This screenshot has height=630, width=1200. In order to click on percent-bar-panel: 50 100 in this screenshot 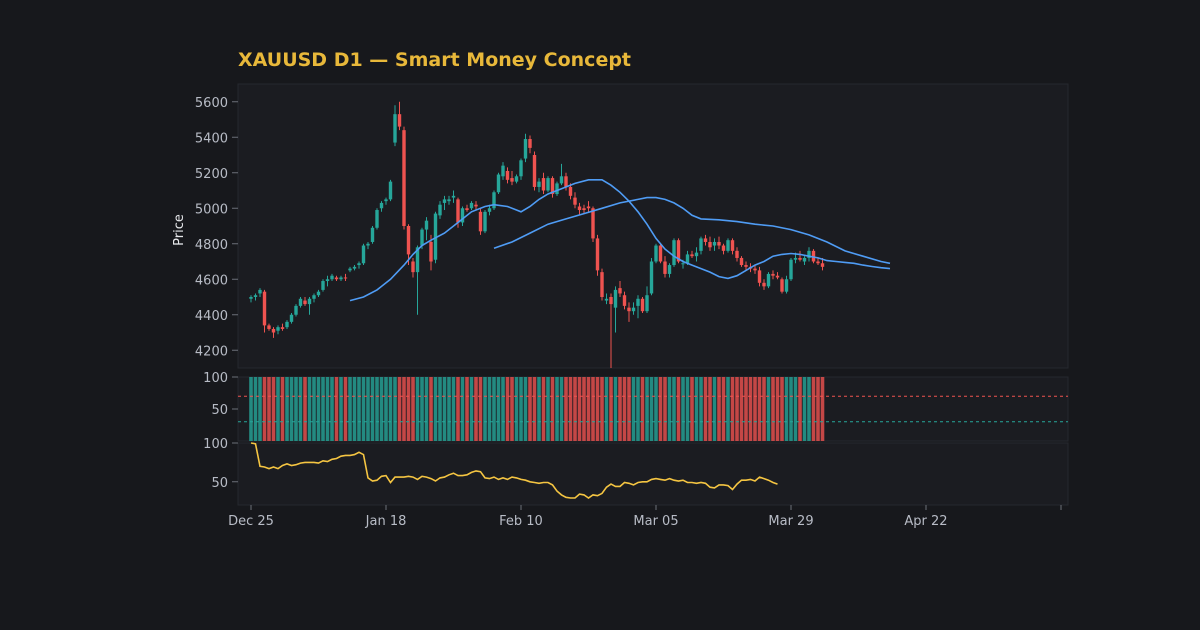, I will do `click(636, 406)`.